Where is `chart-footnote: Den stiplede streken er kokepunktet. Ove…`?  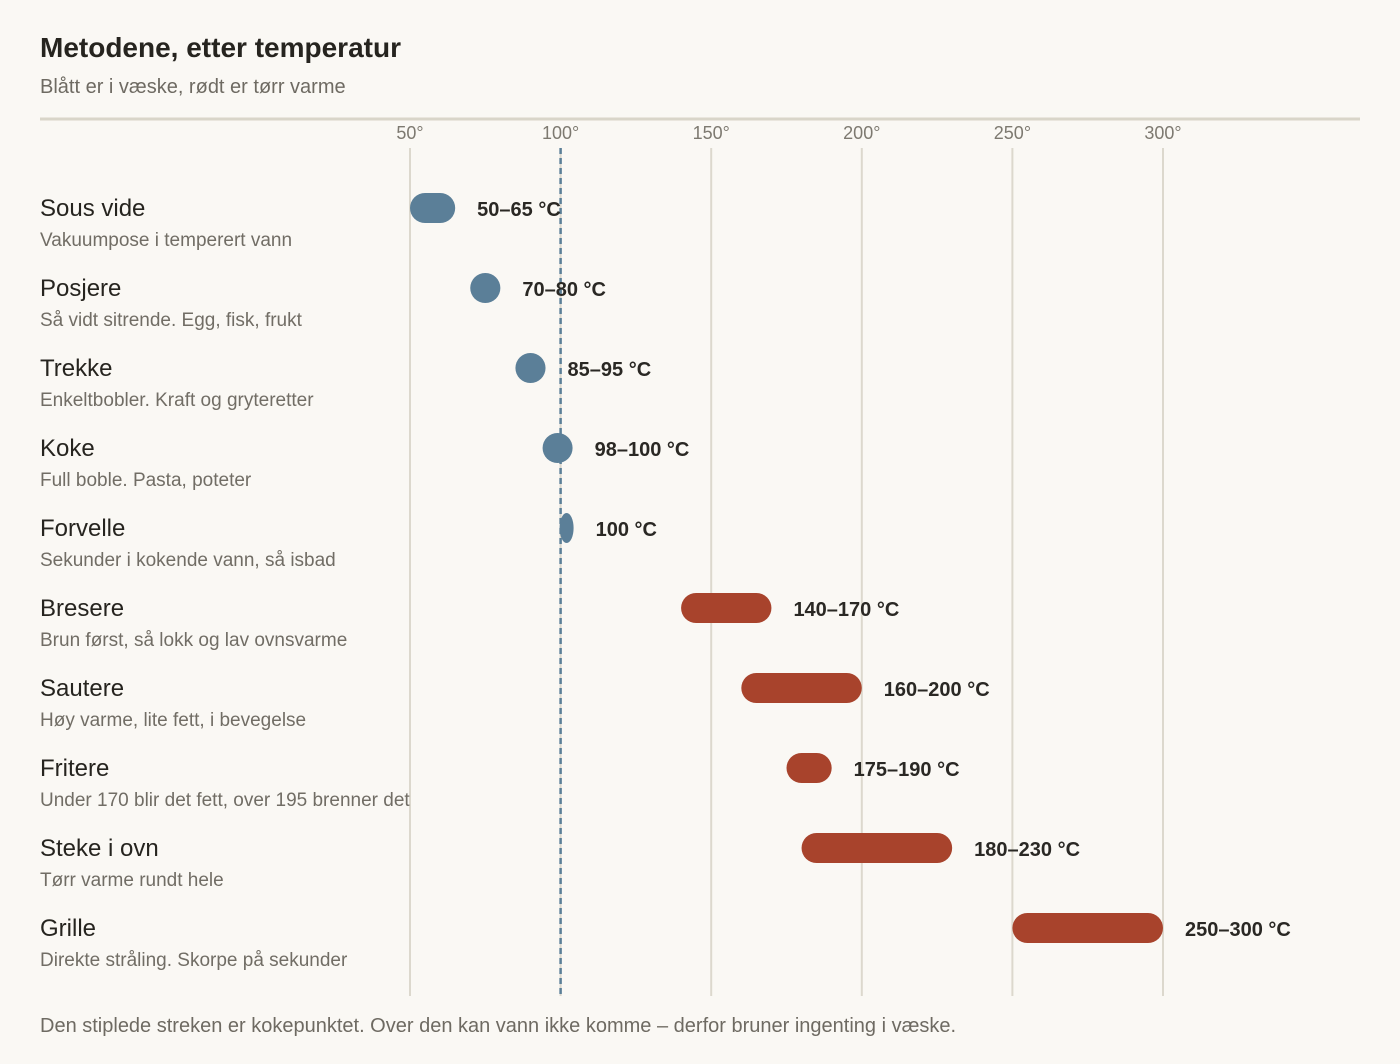 chart-footnote: Den stiplede streken er kokepunktet. Ove… is located at coordinates (498, 1026).